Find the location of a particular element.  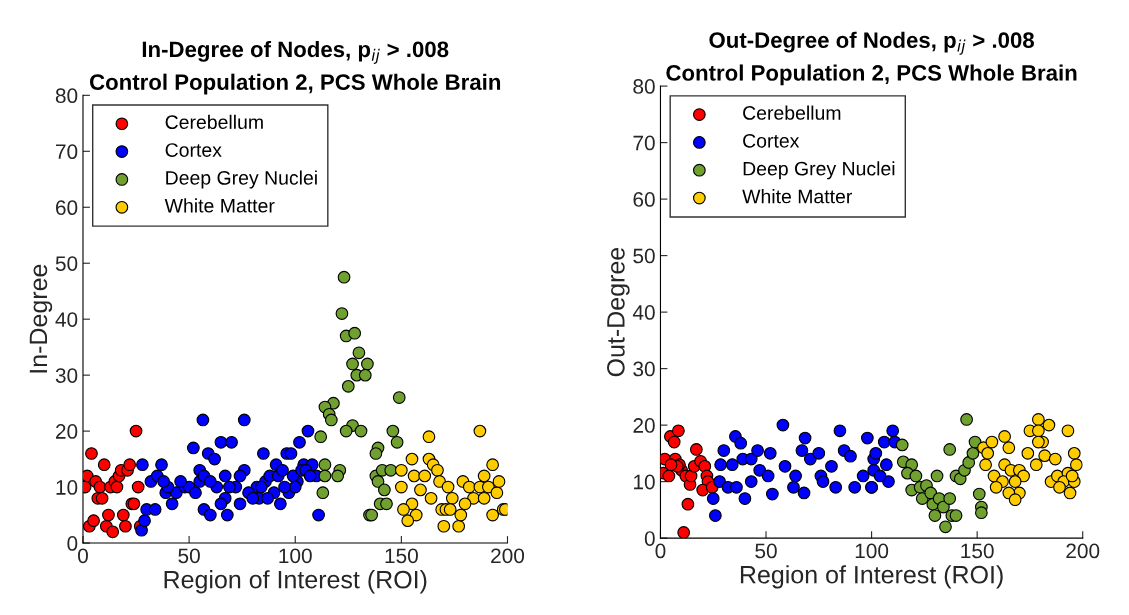

y-axis-title: Out-Degree is located at coordinates (618, 312).